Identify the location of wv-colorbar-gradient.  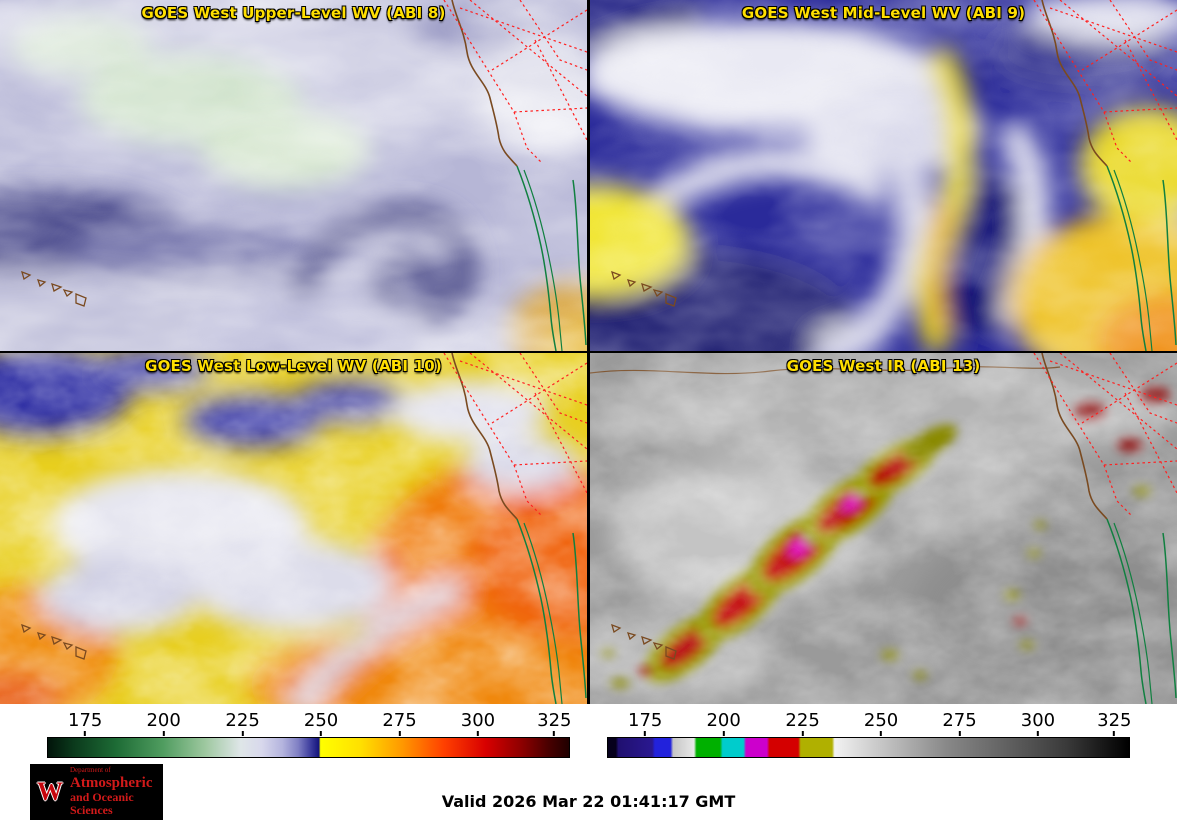
(308, 747).